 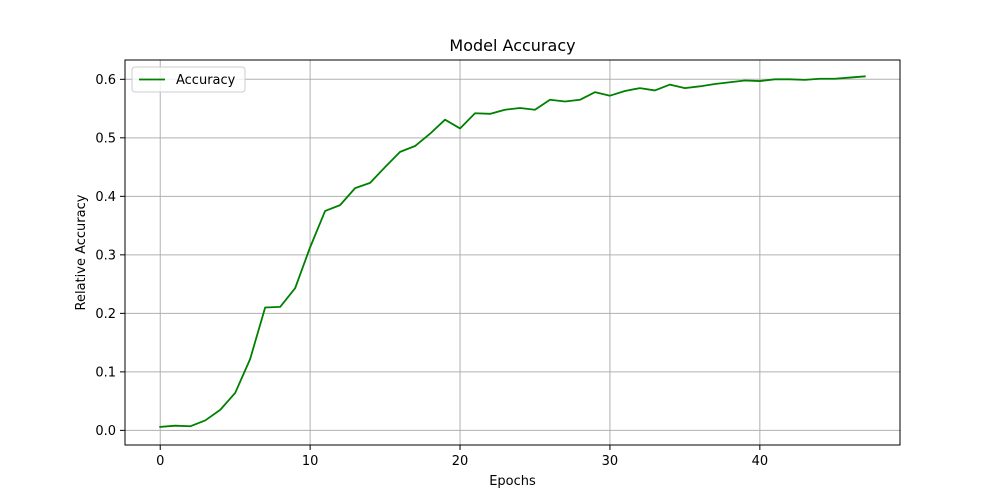 What do you see at coordinates (81, 252) in the screenshot?
I see `y-axis-label: Relative Accuracy` at bounding box center [81, 252].